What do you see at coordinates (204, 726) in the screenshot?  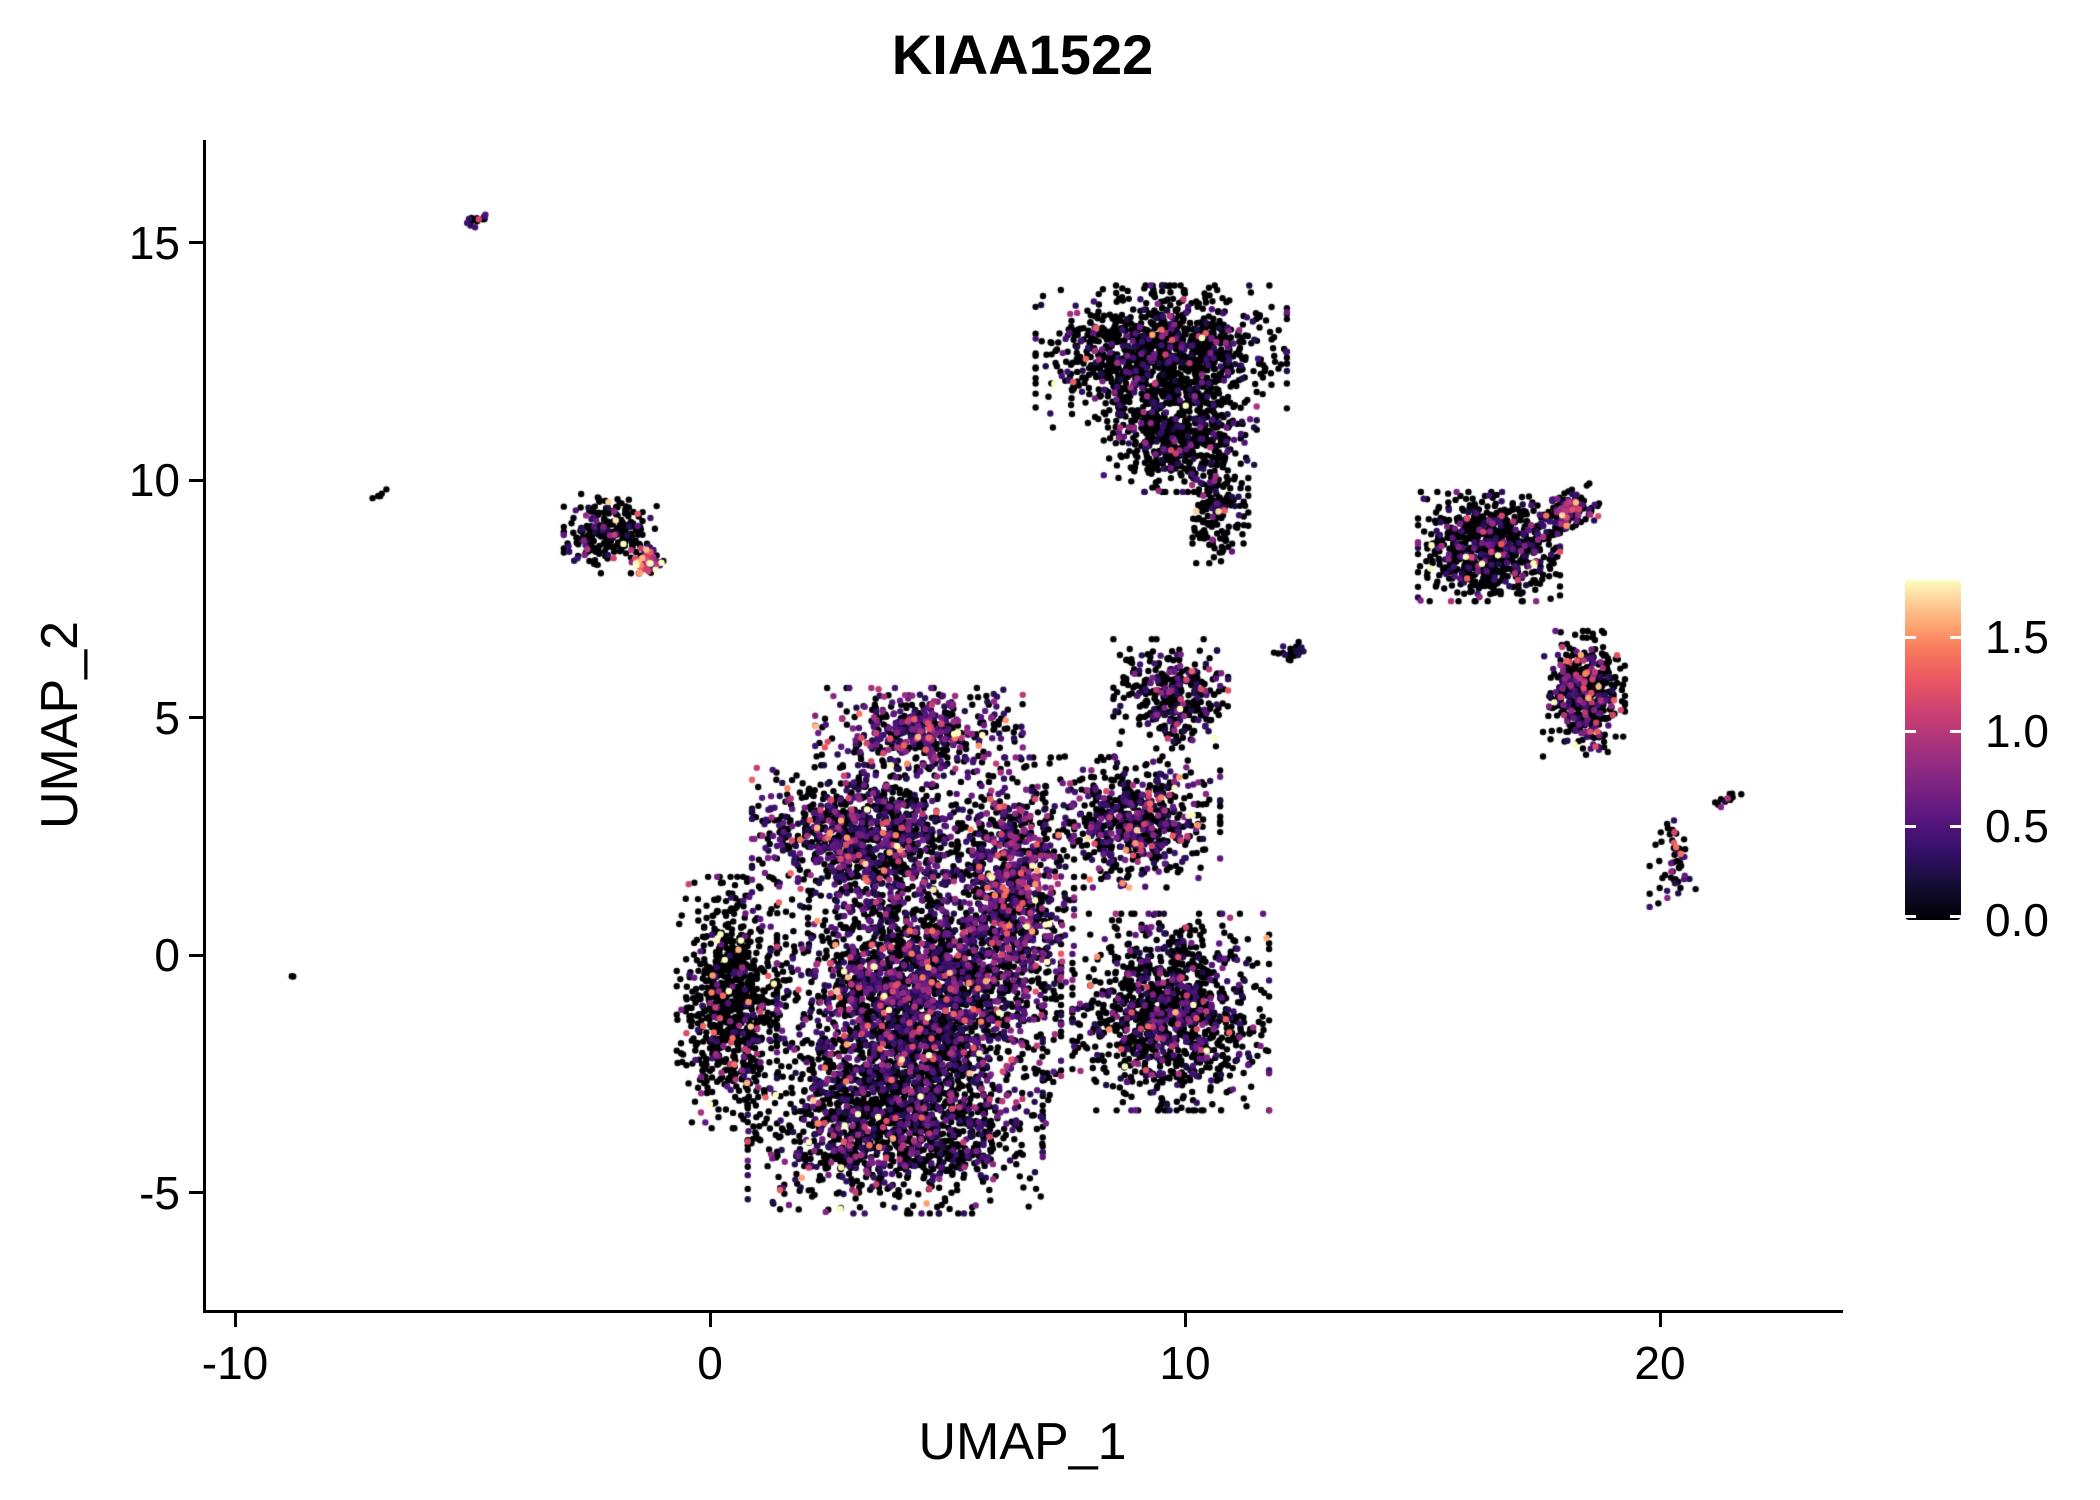 I see `y-axis-line` at bounding box center [204, 726].